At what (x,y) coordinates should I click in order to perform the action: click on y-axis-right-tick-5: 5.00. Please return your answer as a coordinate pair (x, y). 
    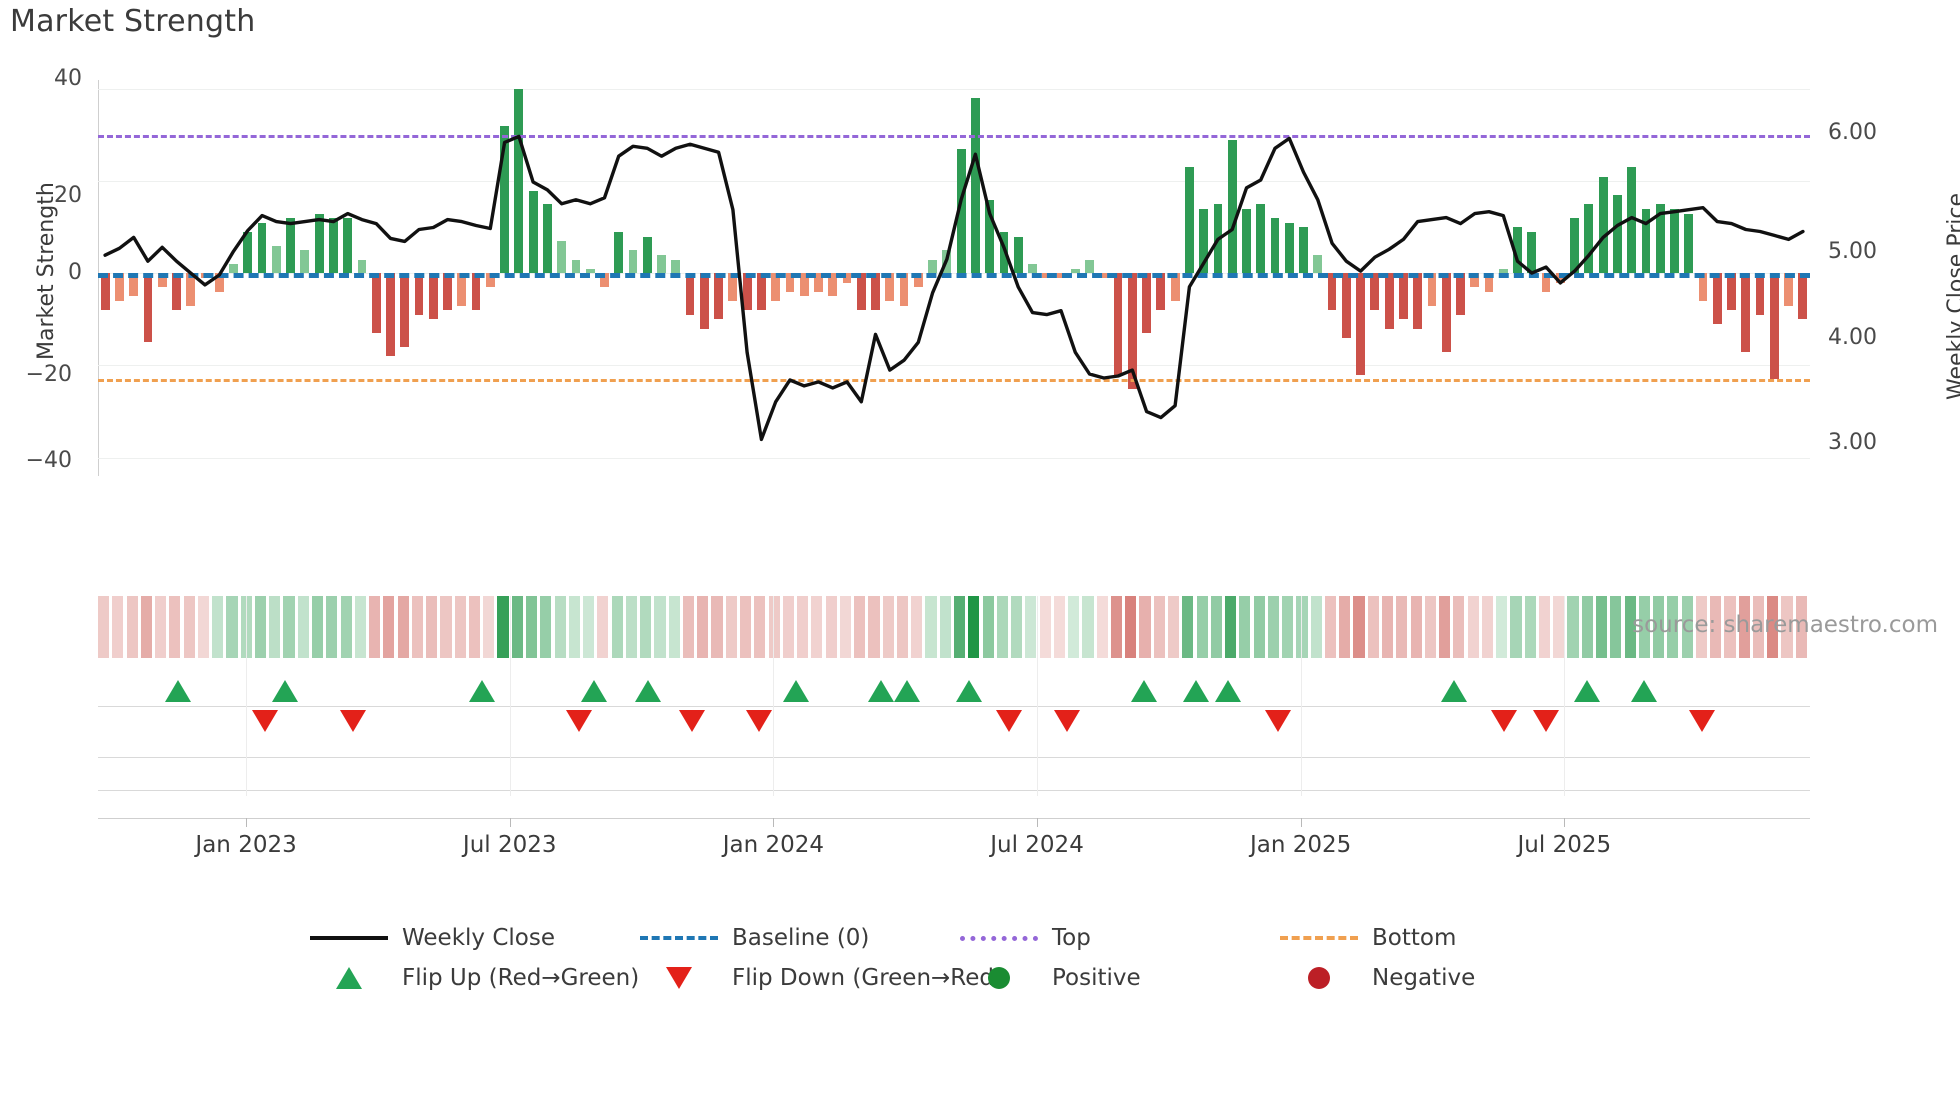
    Looking at the image, I should click on (1852, 251).